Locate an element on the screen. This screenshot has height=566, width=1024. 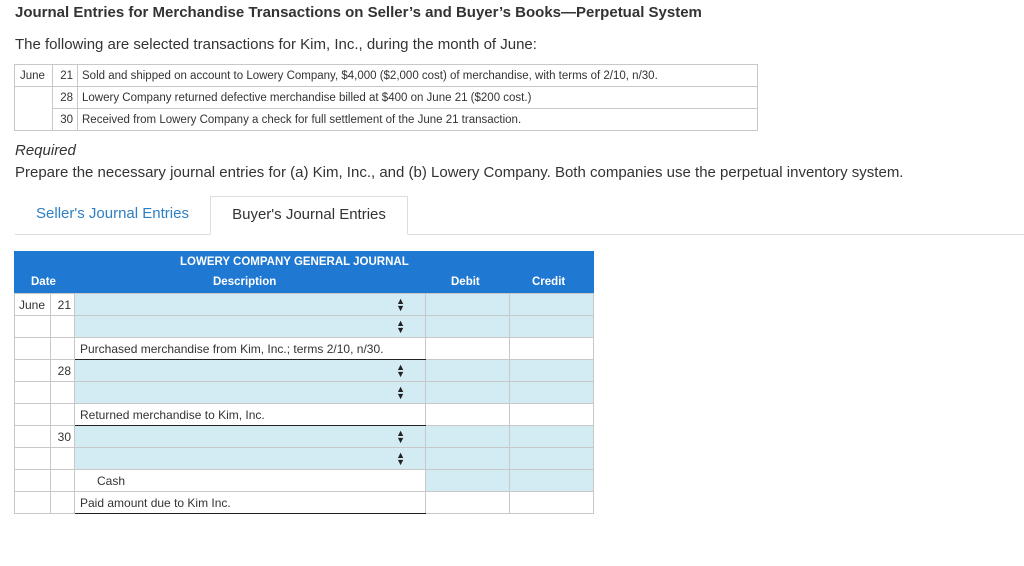
date-column-header: Date is located at coordinates (43, 282).